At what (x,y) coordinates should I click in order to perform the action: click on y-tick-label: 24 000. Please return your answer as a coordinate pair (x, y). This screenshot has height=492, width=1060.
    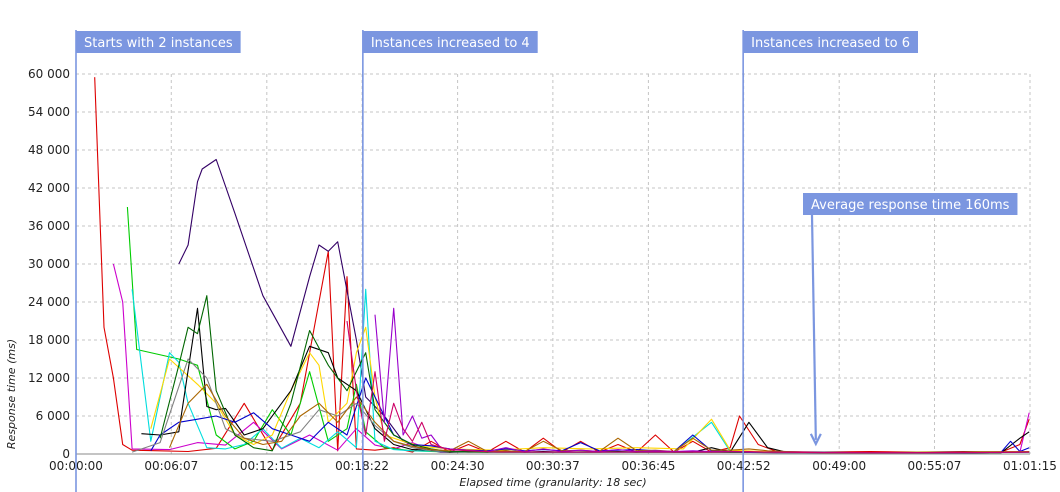
    Looking at the image, I should click on (49, 302).